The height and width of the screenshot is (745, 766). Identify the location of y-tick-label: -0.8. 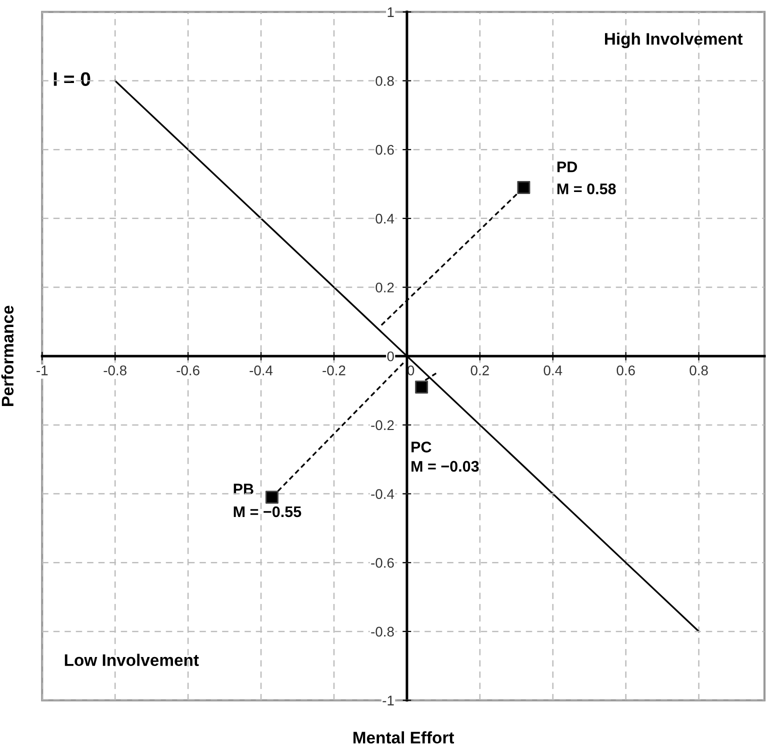
(382, 631).